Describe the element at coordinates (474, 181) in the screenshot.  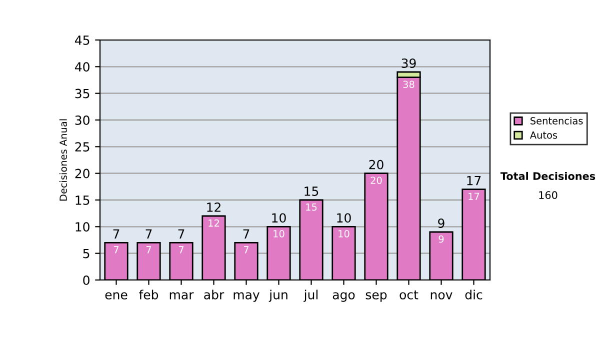
I see `total-label: 17` at that location.